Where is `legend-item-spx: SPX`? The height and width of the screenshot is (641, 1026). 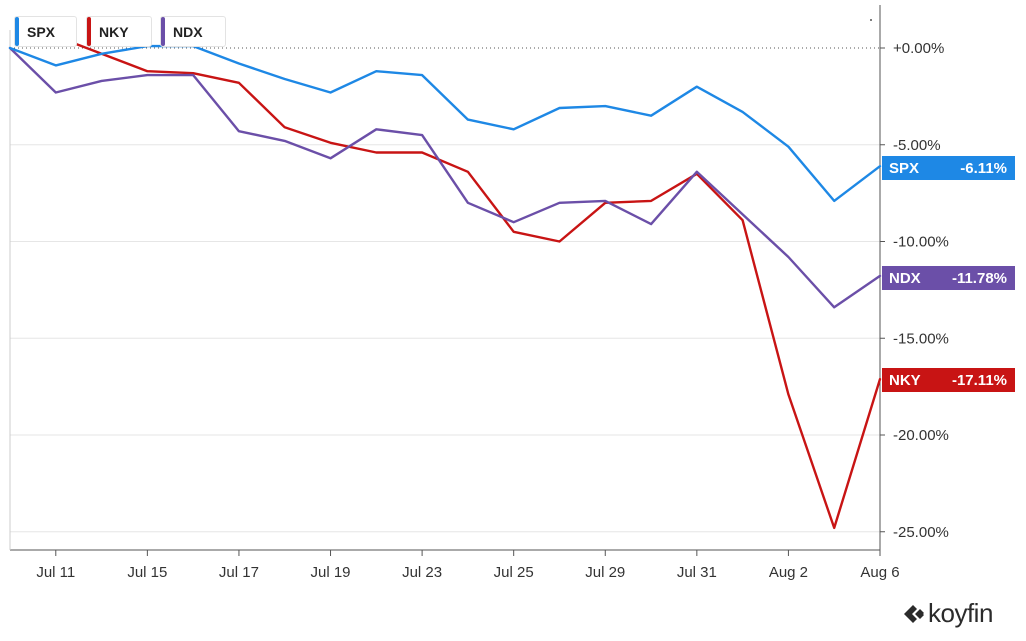 legend-item-spx: SPX is located at coordinates (45, 31).